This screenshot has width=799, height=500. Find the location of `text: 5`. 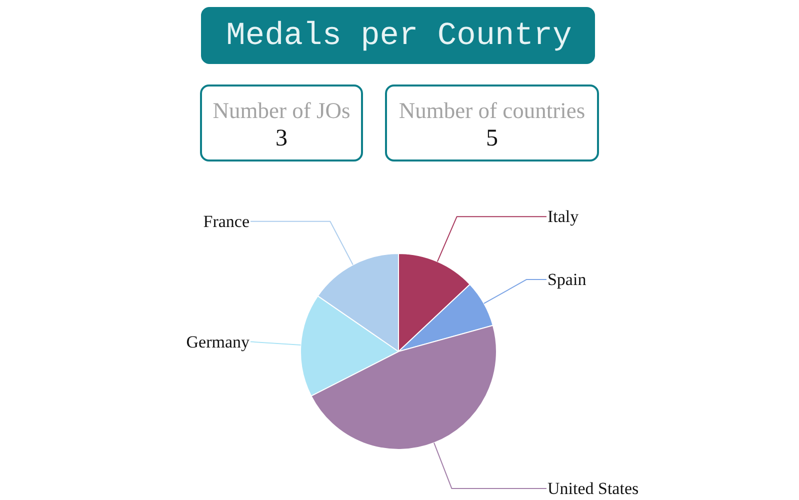

text: 5 is located at coordinates (492, 139).